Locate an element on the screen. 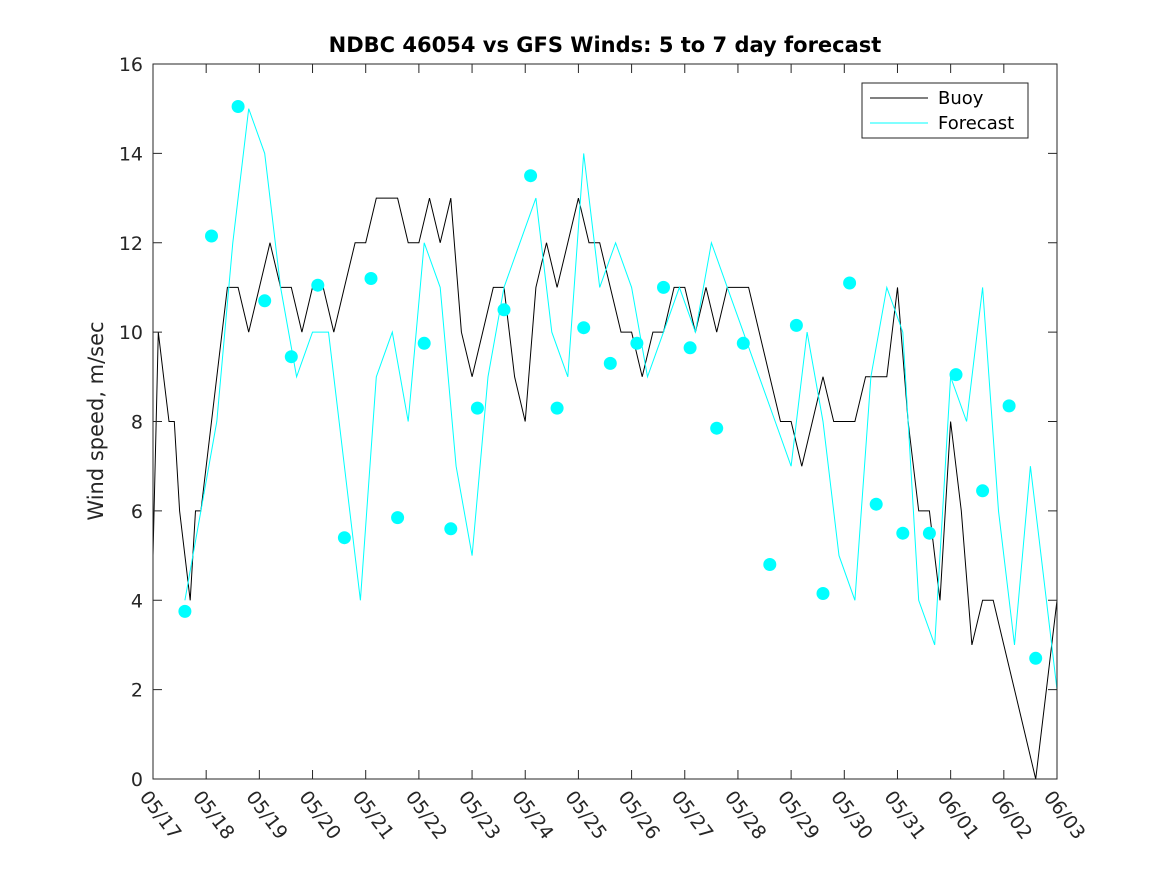  y-tick-label: 4 is located at coordinates (137, 601).